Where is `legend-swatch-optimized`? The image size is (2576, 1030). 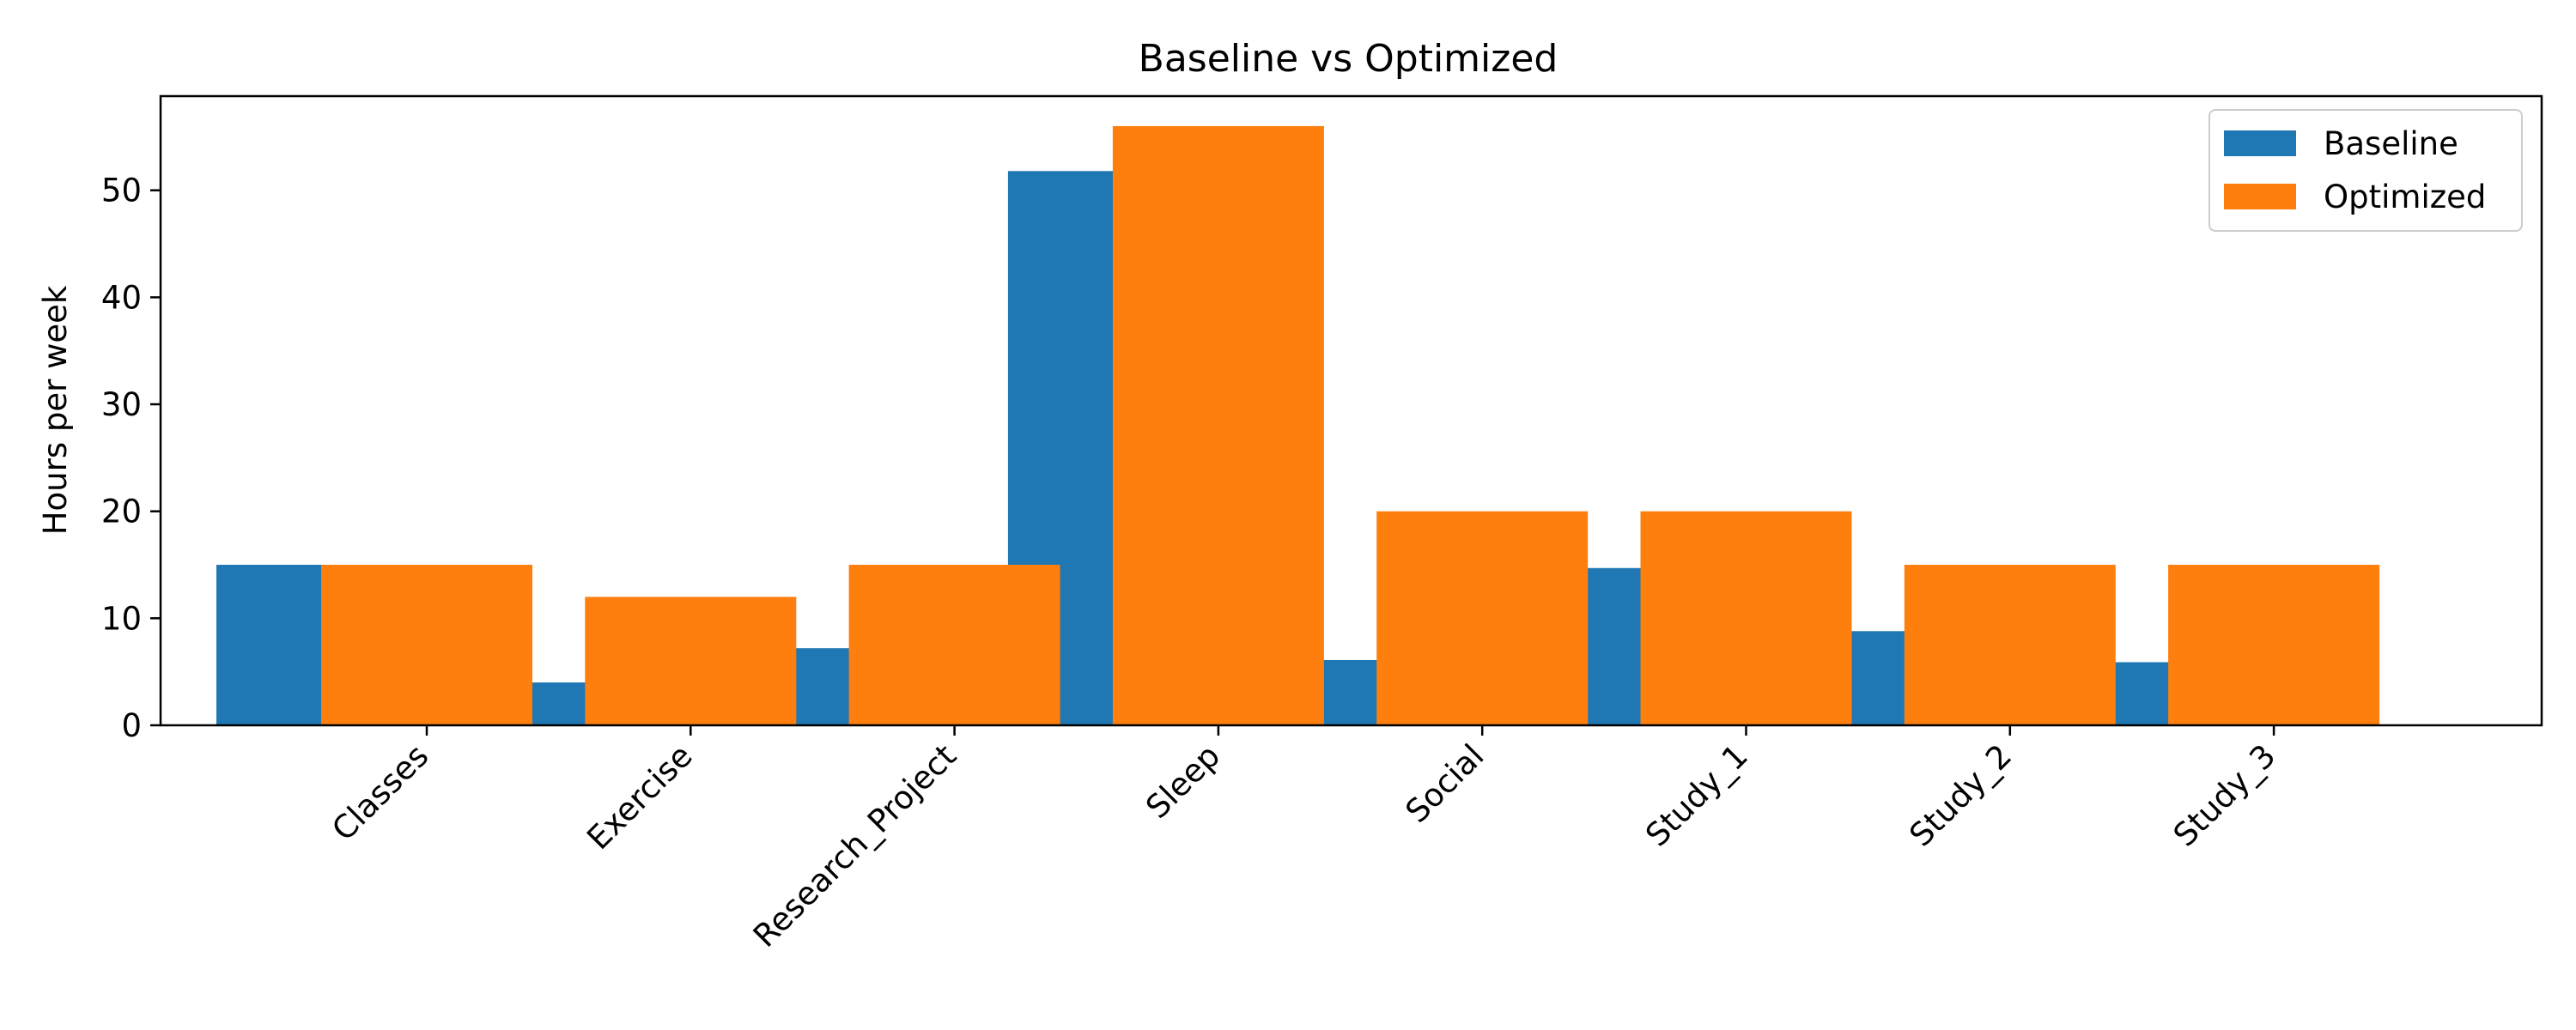 legend-swatch-optimized is located at coordinates (2260, 196).